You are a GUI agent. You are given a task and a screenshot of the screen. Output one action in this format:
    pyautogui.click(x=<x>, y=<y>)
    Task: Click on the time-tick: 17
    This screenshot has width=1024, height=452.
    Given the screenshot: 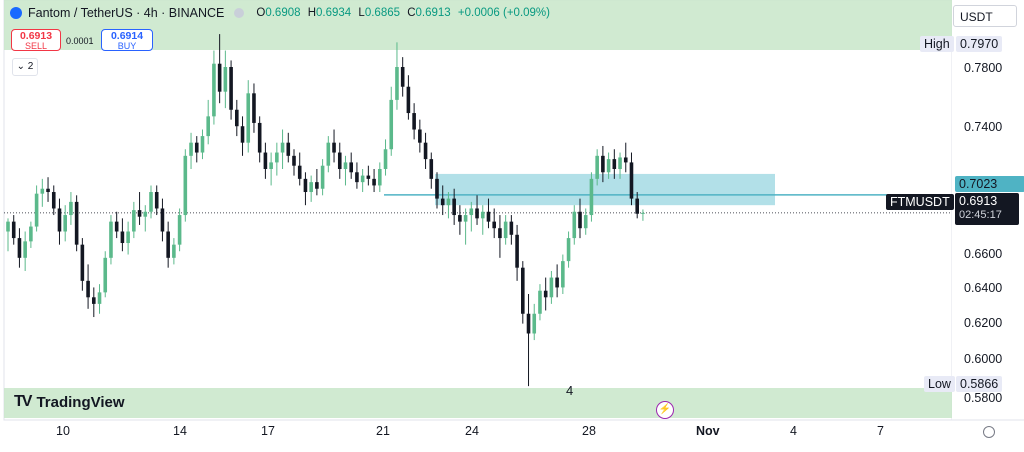 What is the action you would take?
    pyautogui.click(x=268, y=431)
    